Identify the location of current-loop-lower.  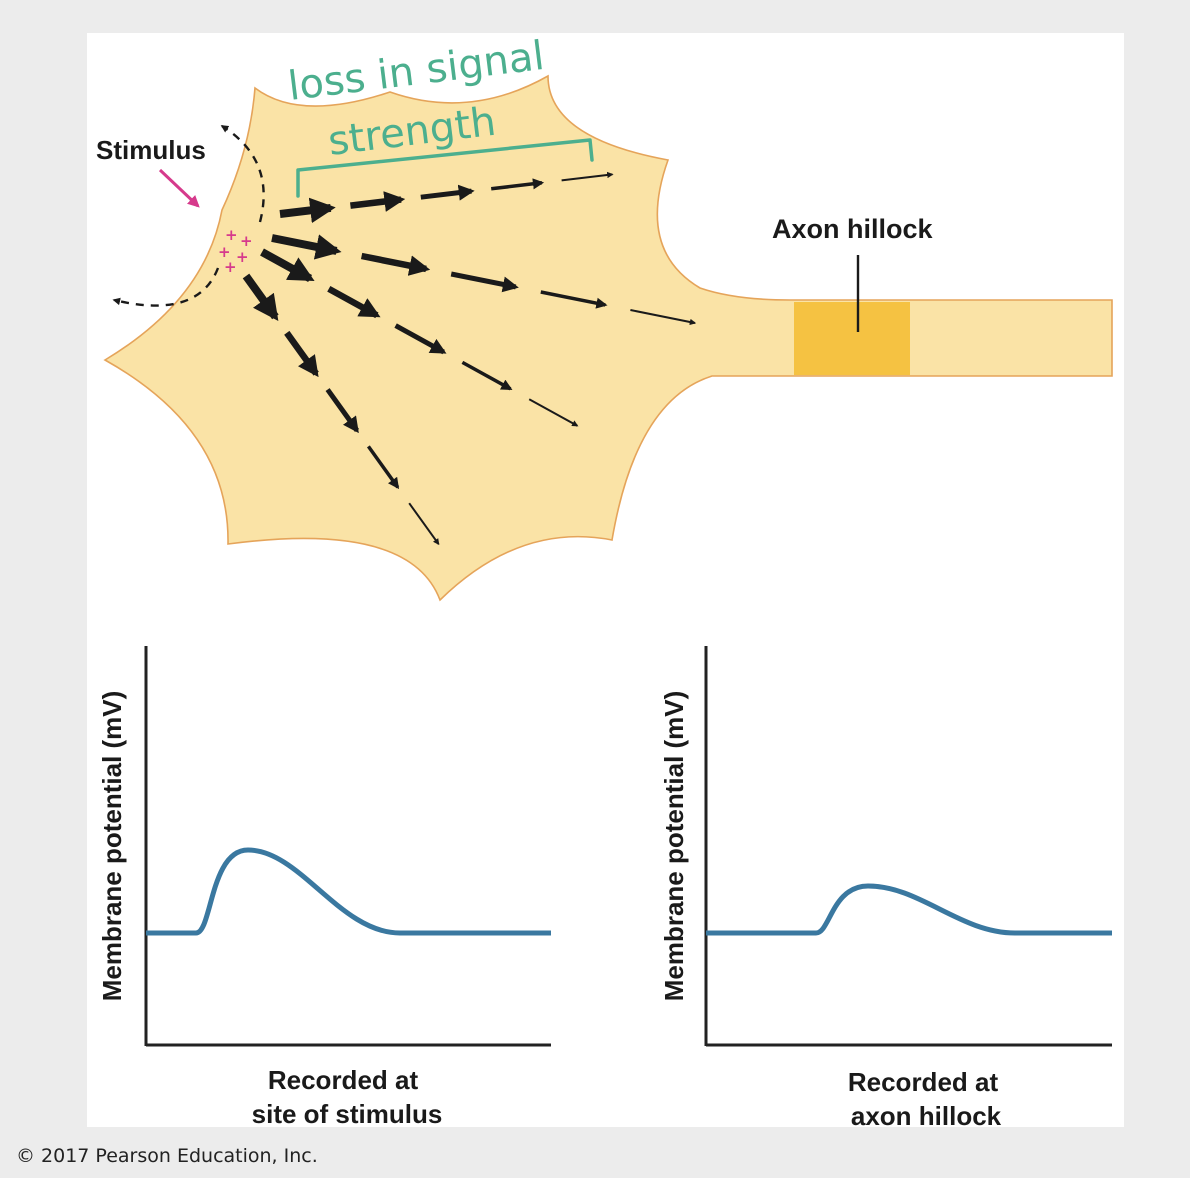
(166, 287).